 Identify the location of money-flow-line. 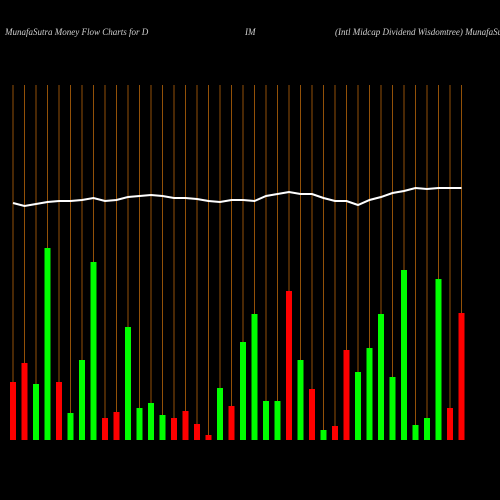
(237, 197).